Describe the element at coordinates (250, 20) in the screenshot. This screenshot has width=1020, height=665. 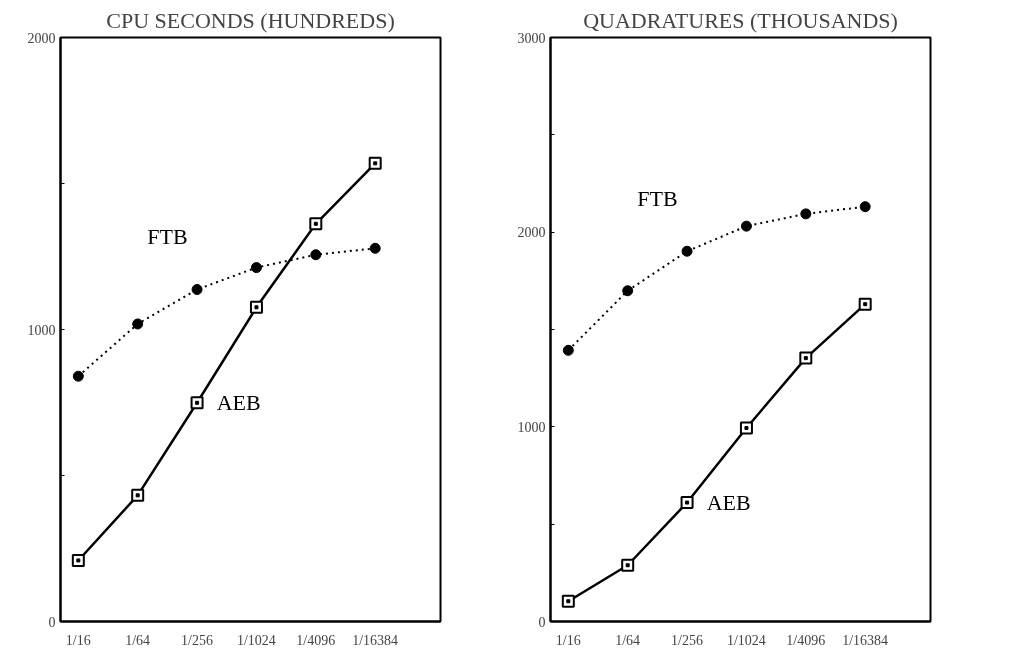
I see `chart-title: CPU SECONDS (HUNDREDS)` at that location.